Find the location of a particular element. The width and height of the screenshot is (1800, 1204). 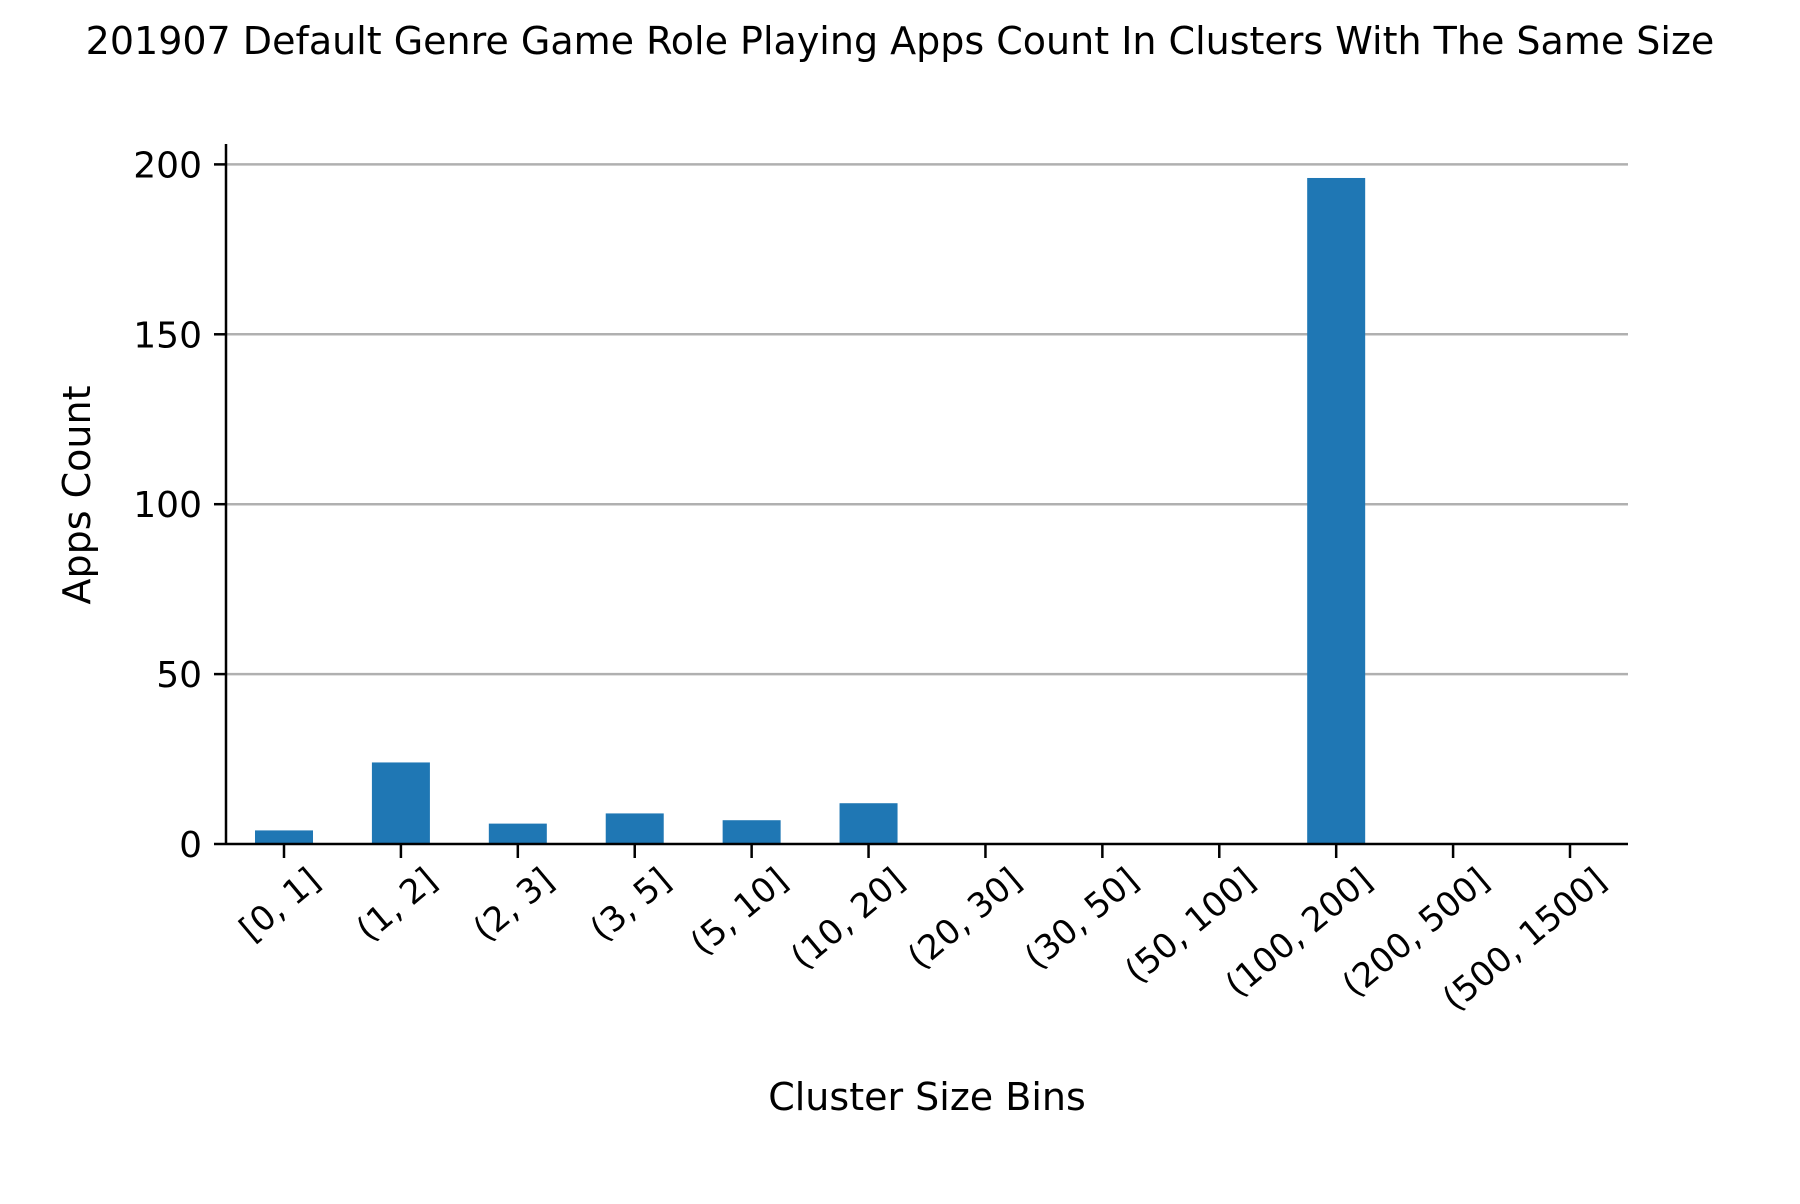

y-ticks: 0 50 100 150 200 is located at coordinates (179, 505).